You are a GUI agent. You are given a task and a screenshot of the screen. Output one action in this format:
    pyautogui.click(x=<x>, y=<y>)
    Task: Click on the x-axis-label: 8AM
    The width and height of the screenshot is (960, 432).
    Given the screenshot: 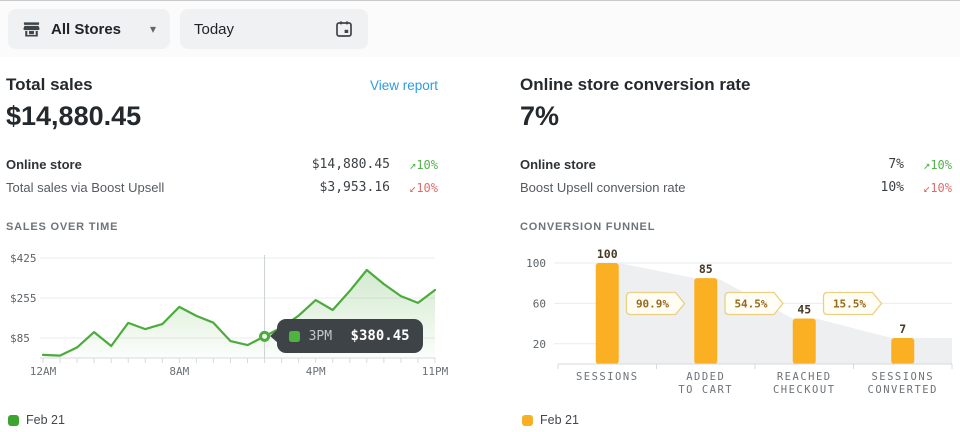 What is the action you would take?
    pyautogui.click(x=179, y=371)
    